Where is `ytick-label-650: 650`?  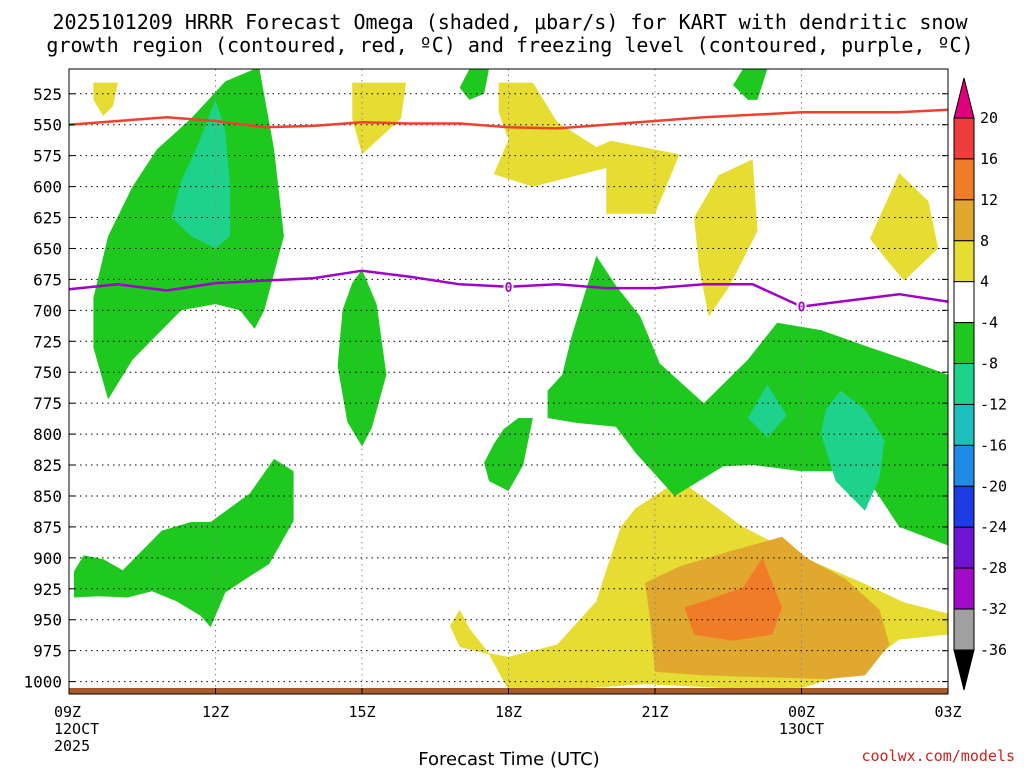
ytick-label-650: 650 is located at coordinates (47, 248).